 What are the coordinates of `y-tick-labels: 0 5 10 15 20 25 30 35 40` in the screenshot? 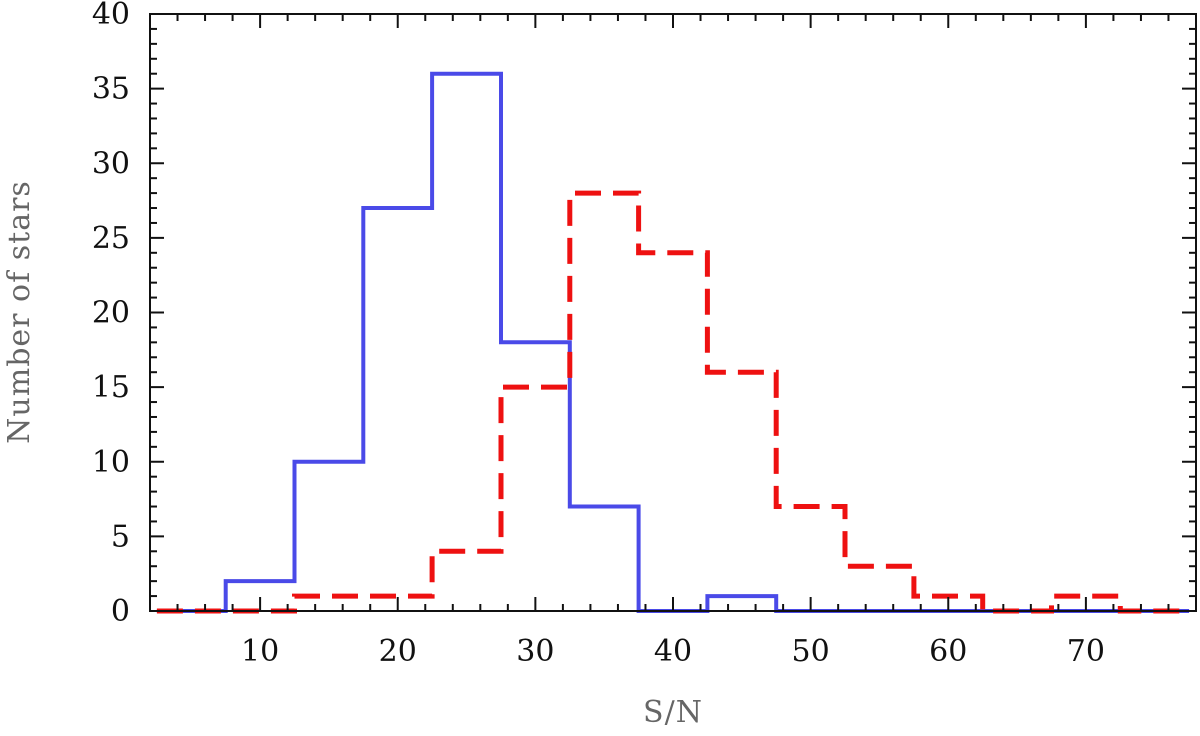 It's located at (111, 314).